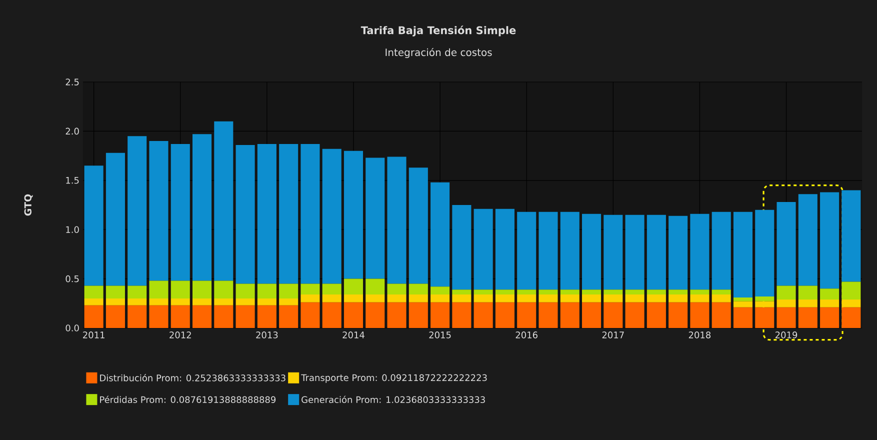  Describe the element at coordinates (180, 335) in the screenshot. I see `x-tick-label: 2012` at that location.